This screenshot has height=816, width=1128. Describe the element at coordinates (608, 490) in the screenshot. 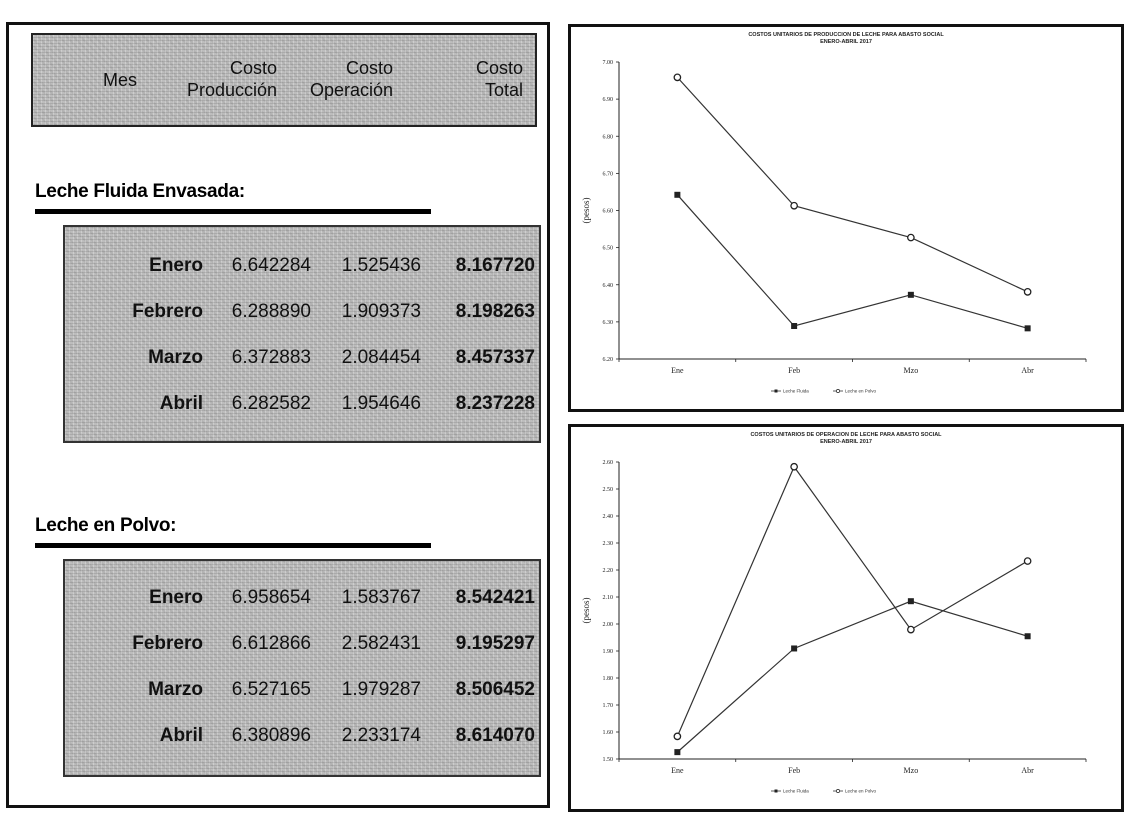

I see `y-tick-label: 2.50` at that location.